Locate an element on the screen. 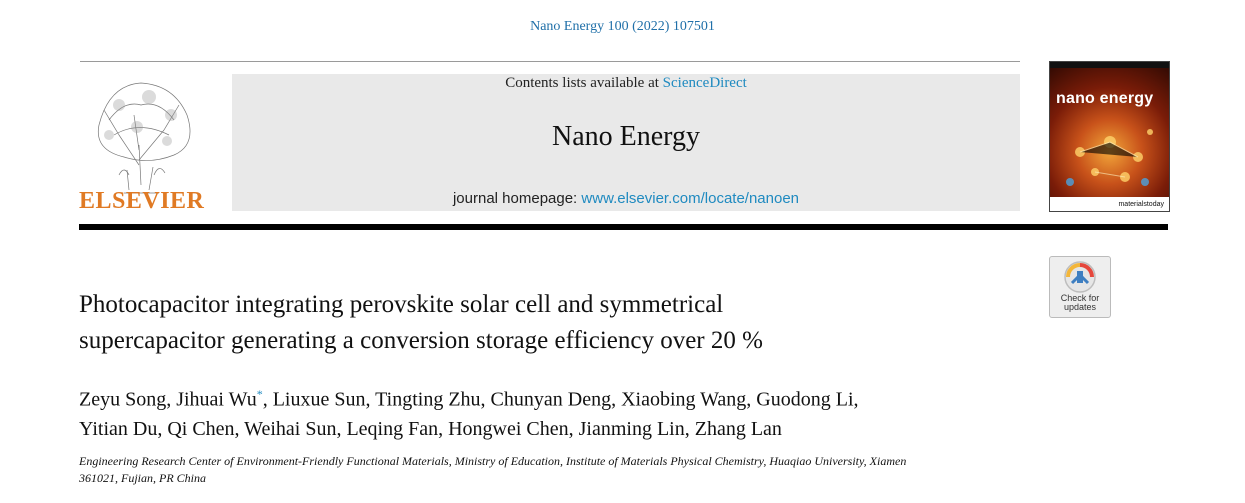  check-for-updates-button: Check for updates is located at coordinates (1080, 287).